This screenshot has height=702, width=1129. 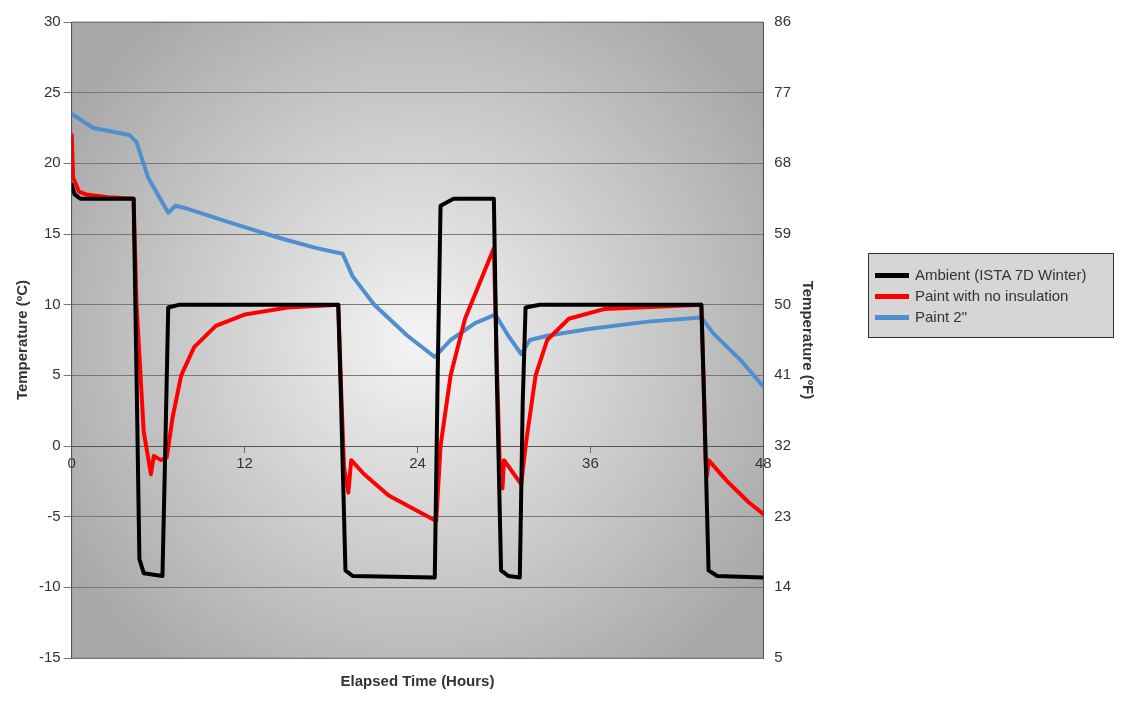 I want to click on y-tick-label: 30, so click(x=52, y=21).